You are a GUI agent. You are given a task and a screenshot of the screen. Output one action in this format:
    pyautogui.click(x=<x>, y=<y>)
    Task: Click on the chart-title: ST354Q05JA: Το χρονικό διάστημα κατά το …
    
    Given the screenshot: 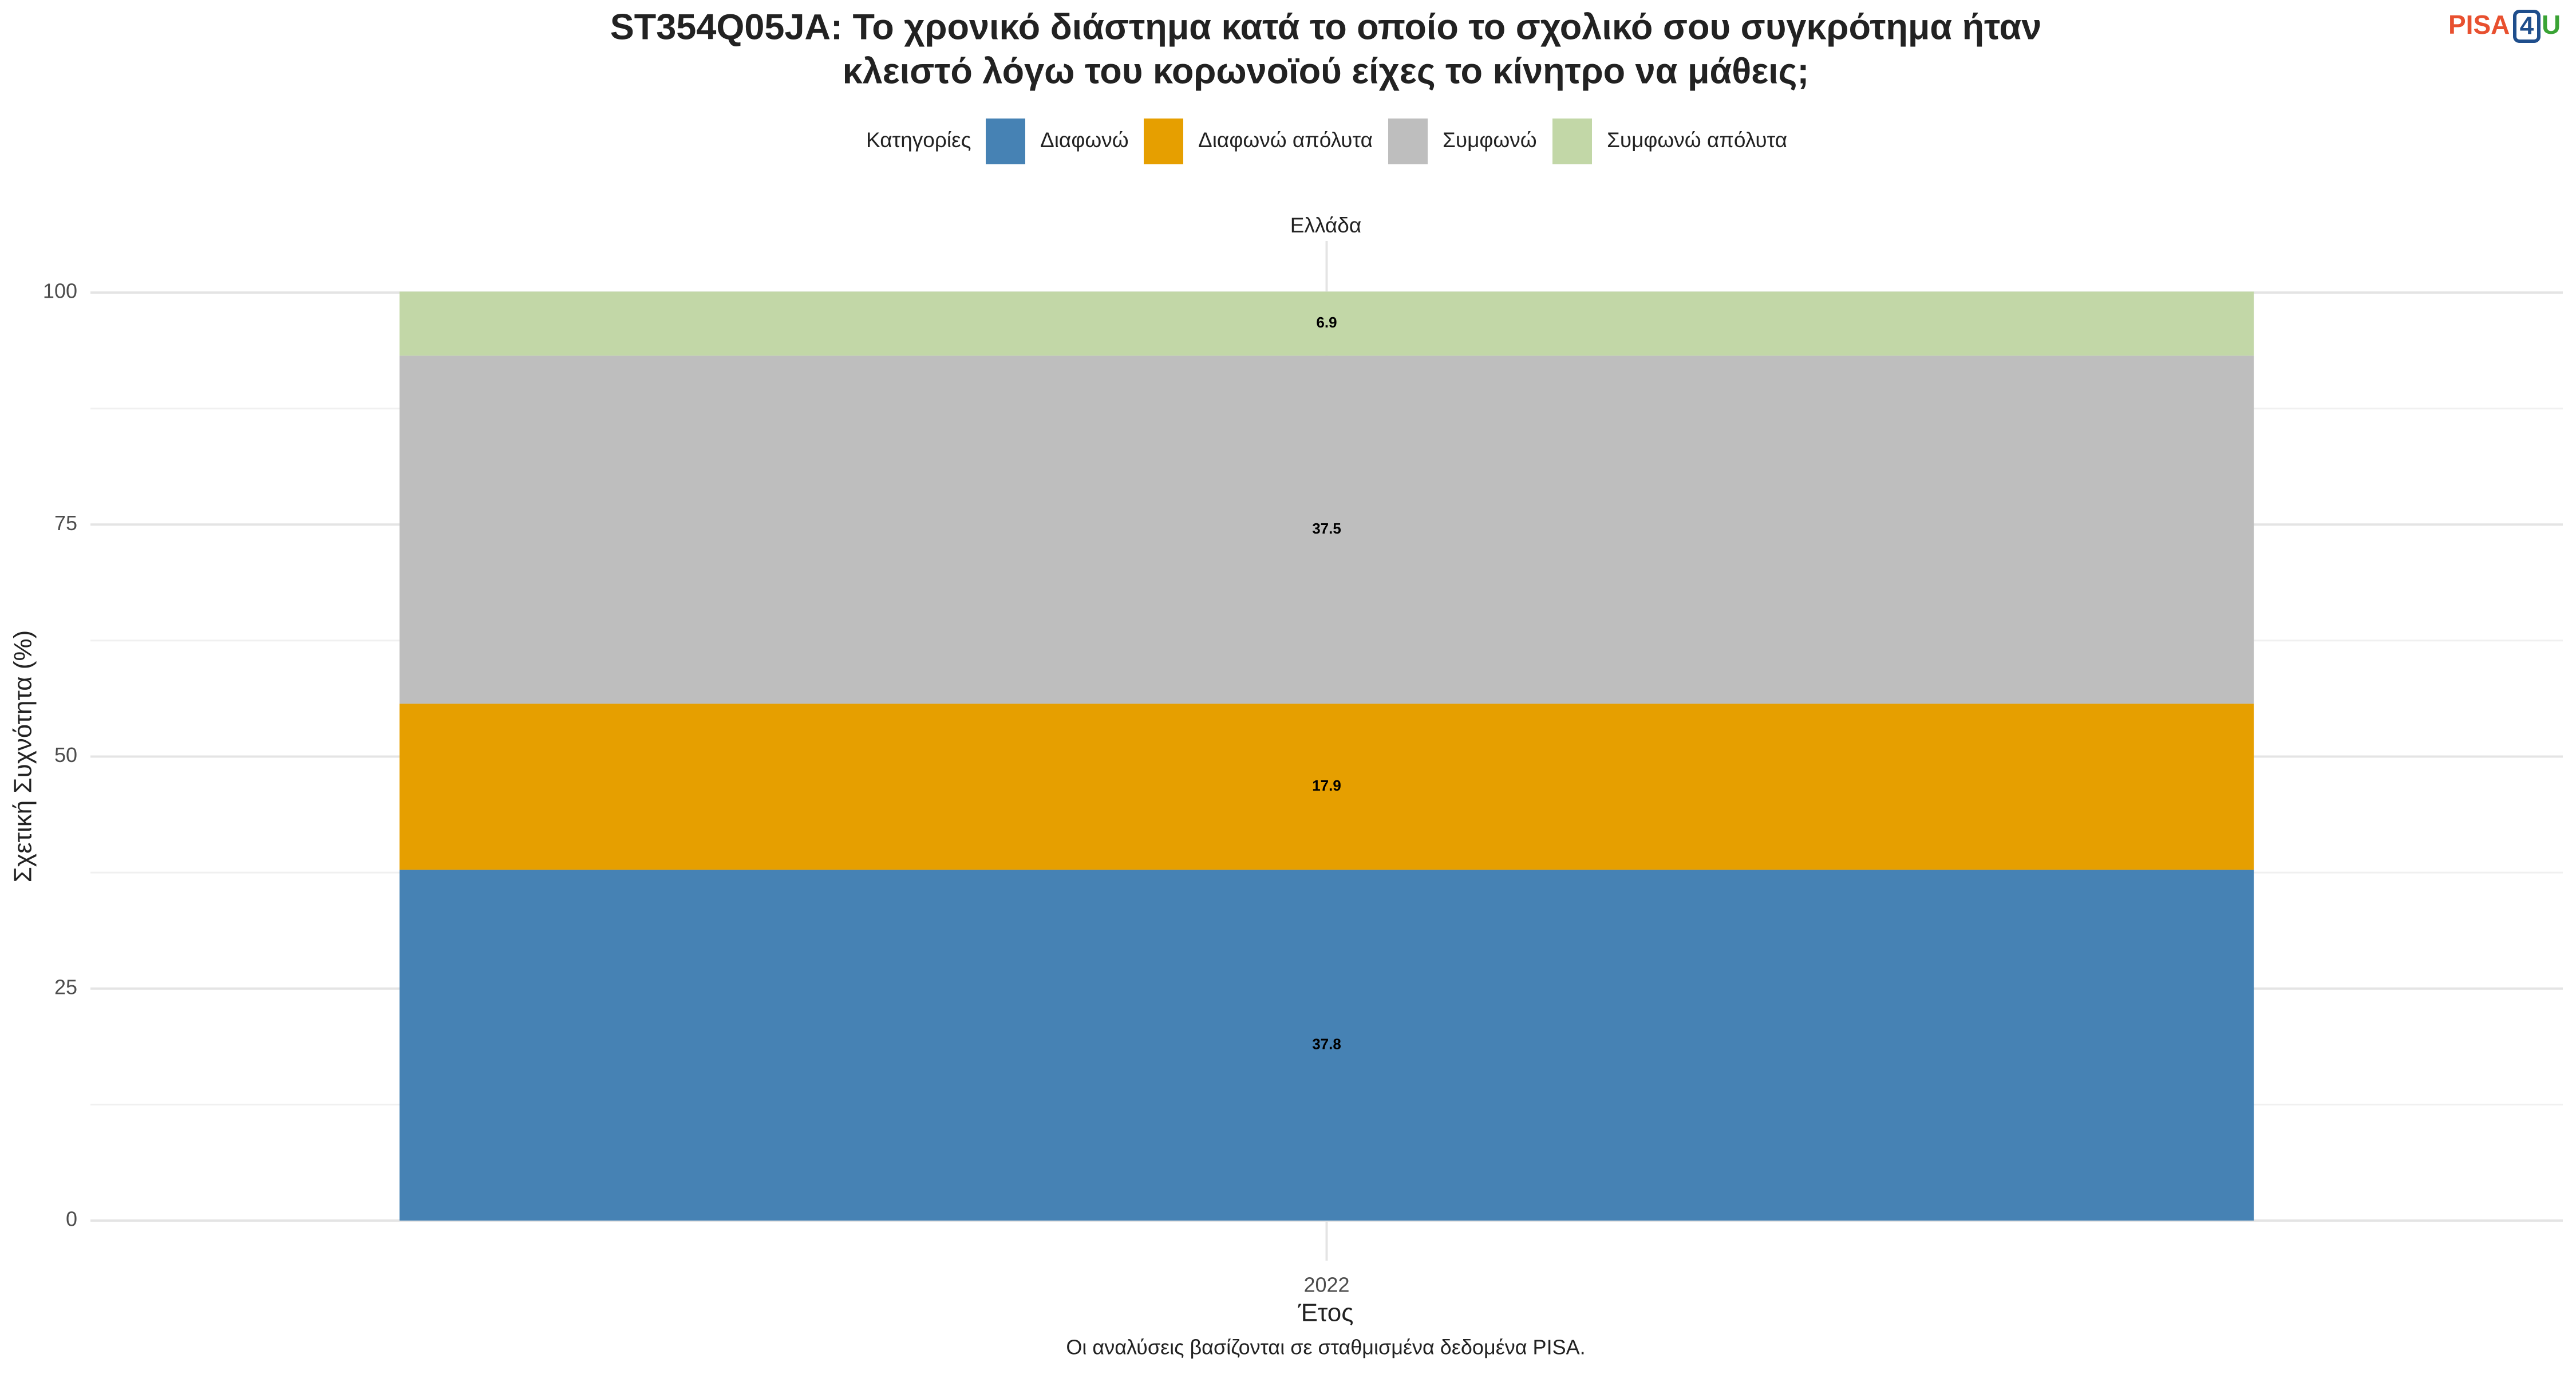 What is the action you would take?
    pyautogui.click(x=1325, y=27)
    